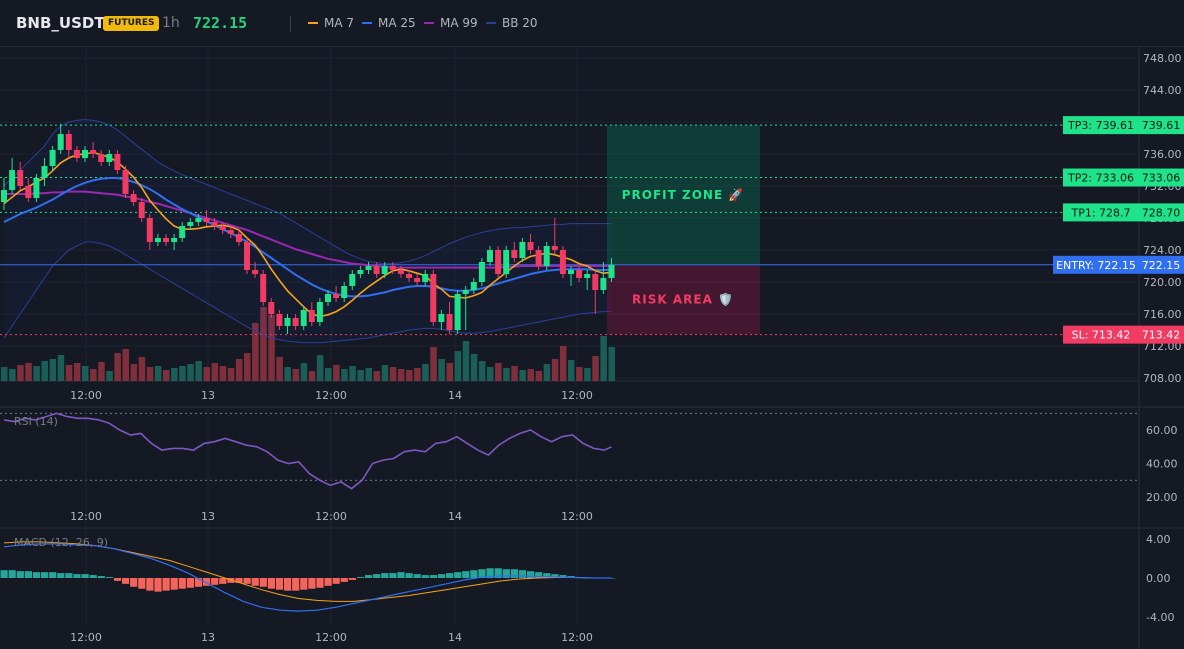 This screenshot has height=649, width=1184. What do you see at coordinates (1161, 212) in the screenshot?
I see `tp1-price-label: 728.70` at bounding box center [1161, 212].